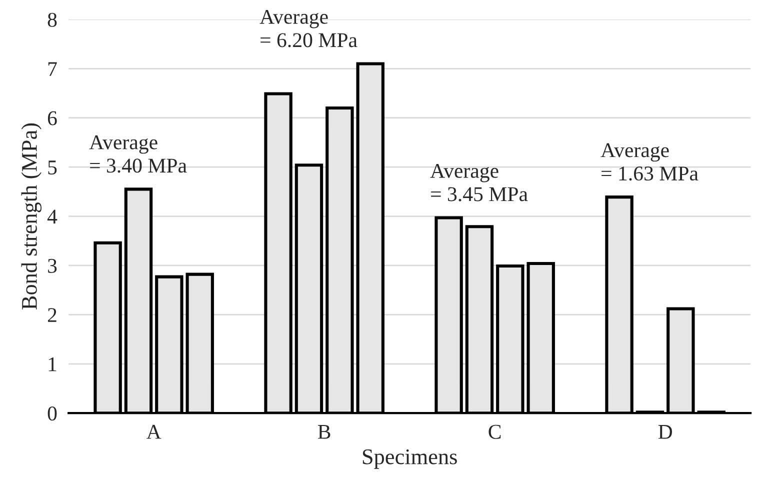 Image resolution: width=762 pixels, height=486 pixels. I want to click on y-tick-label: 0, so click(52, 413).